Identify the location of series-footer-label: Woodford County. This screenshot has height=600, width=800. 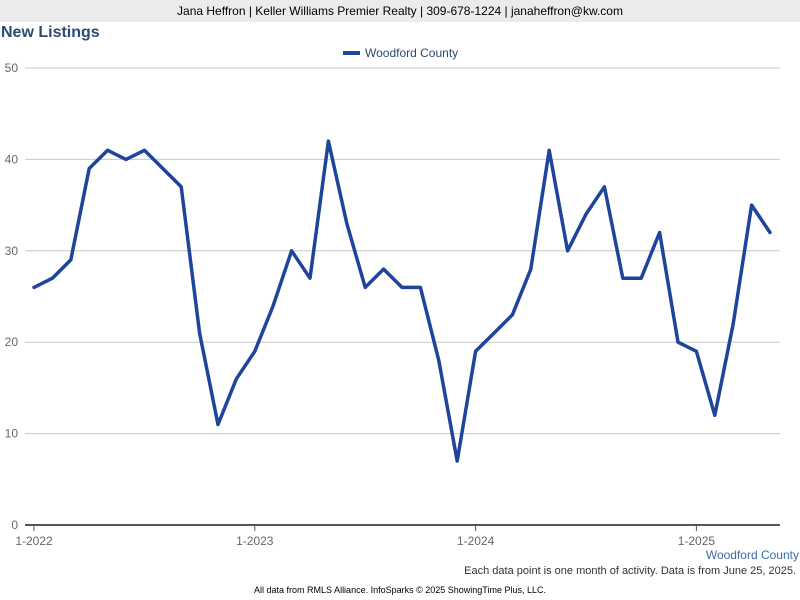
(752, 555).